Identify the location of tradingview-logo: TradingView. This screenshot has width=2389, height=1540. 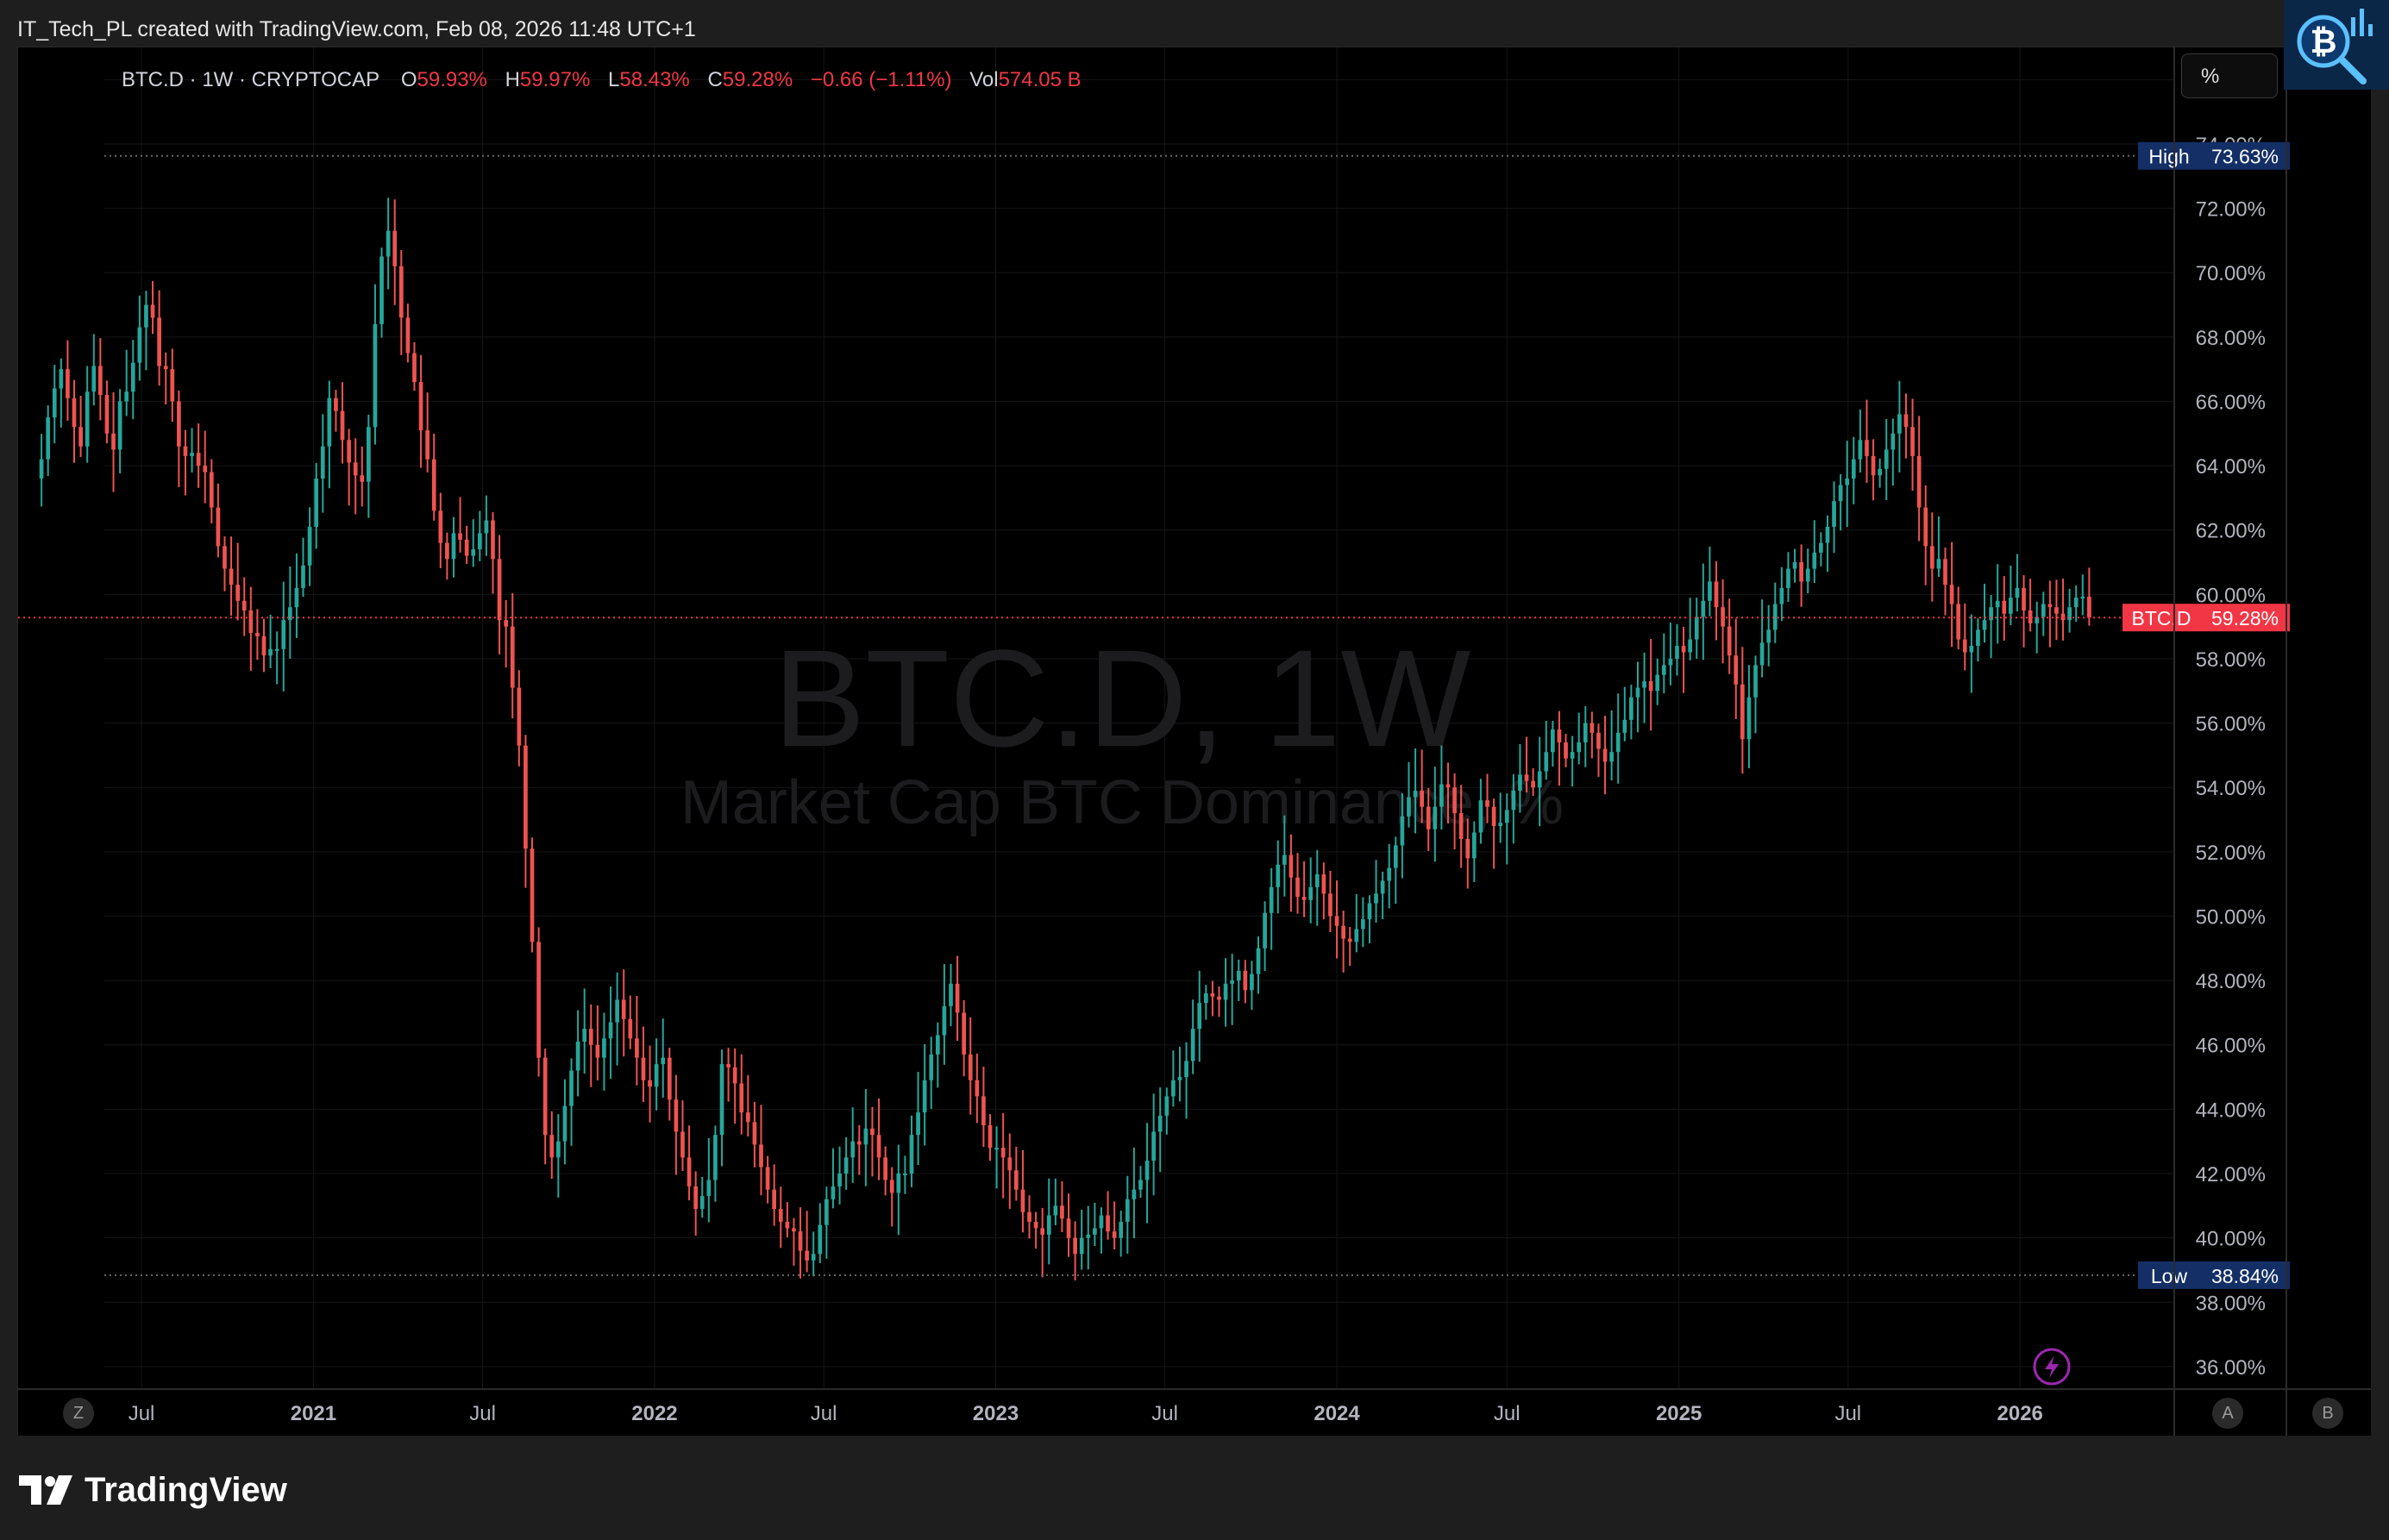
(153, 1490).